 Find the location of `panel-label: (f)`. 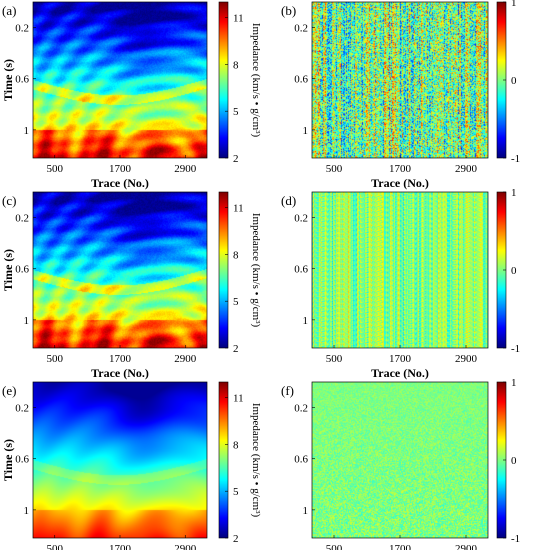

panel-label: (f) is located at coordinates (287, 390).